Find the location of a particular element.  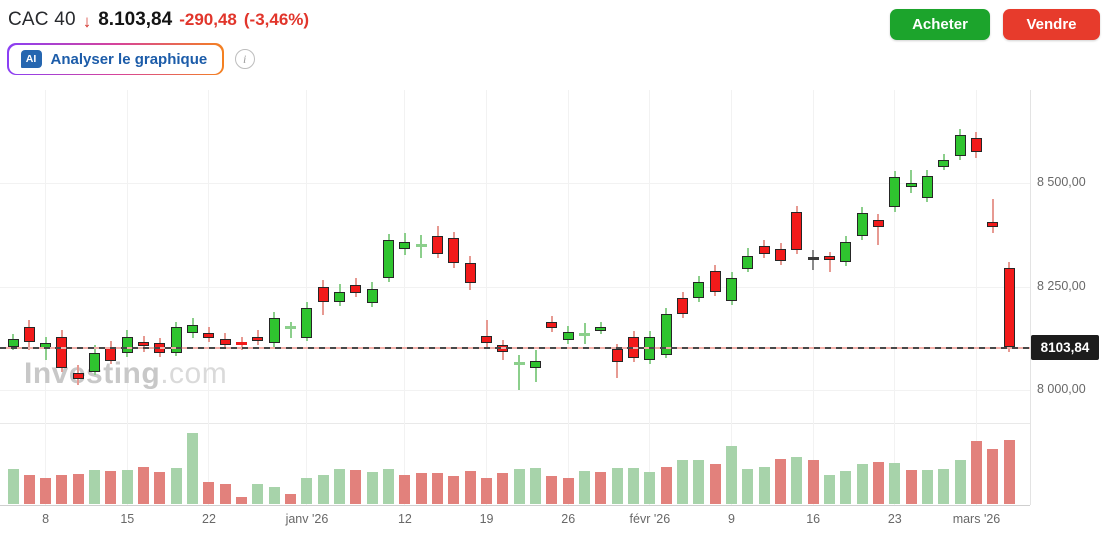

instrument-header: CAC 40 ↓ 8.103,84 -290,48 (-3,46%) is located at coordinates (158, 20).